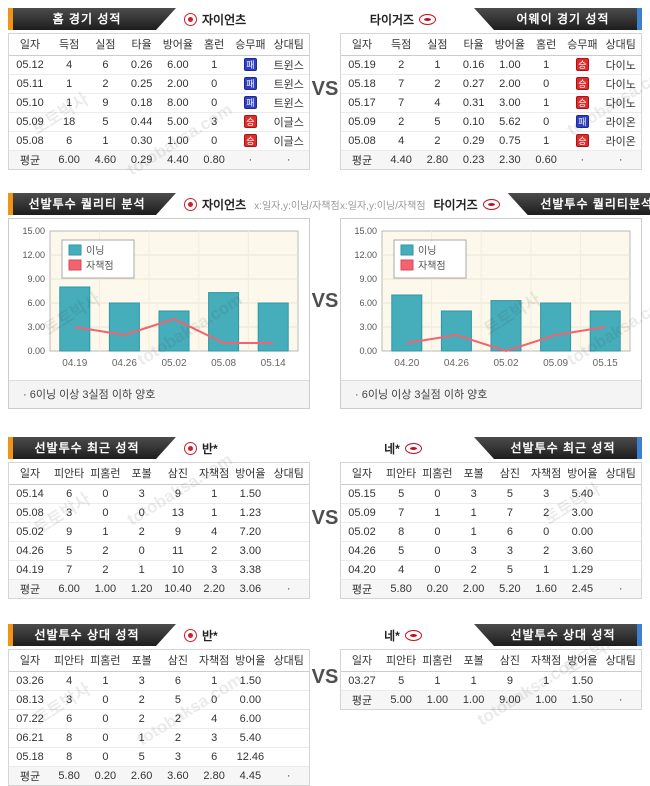  What do you see at coordinates (491, 570) in the screenshot?
I see `table-row: 04.20 4 0 2 5 1 1.29` at bounding box center [491, 570].